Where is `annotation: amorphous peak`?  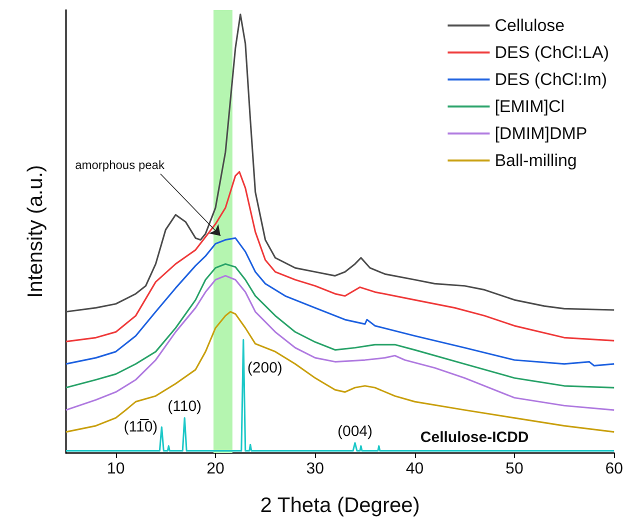
annotation: amorphous peak is located at coordinates (120, 165).